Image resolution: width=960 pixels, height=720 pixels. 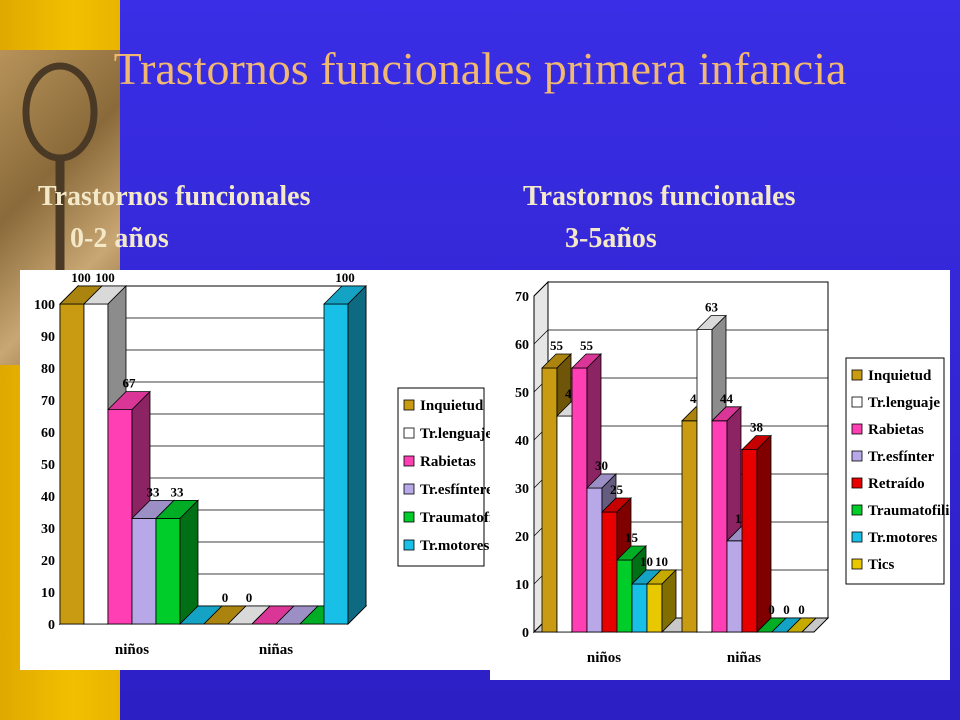 What do you see at coordinates (727, 398) in the screenshot?
I see `data-label: 44` at bounding box center [727, 398].